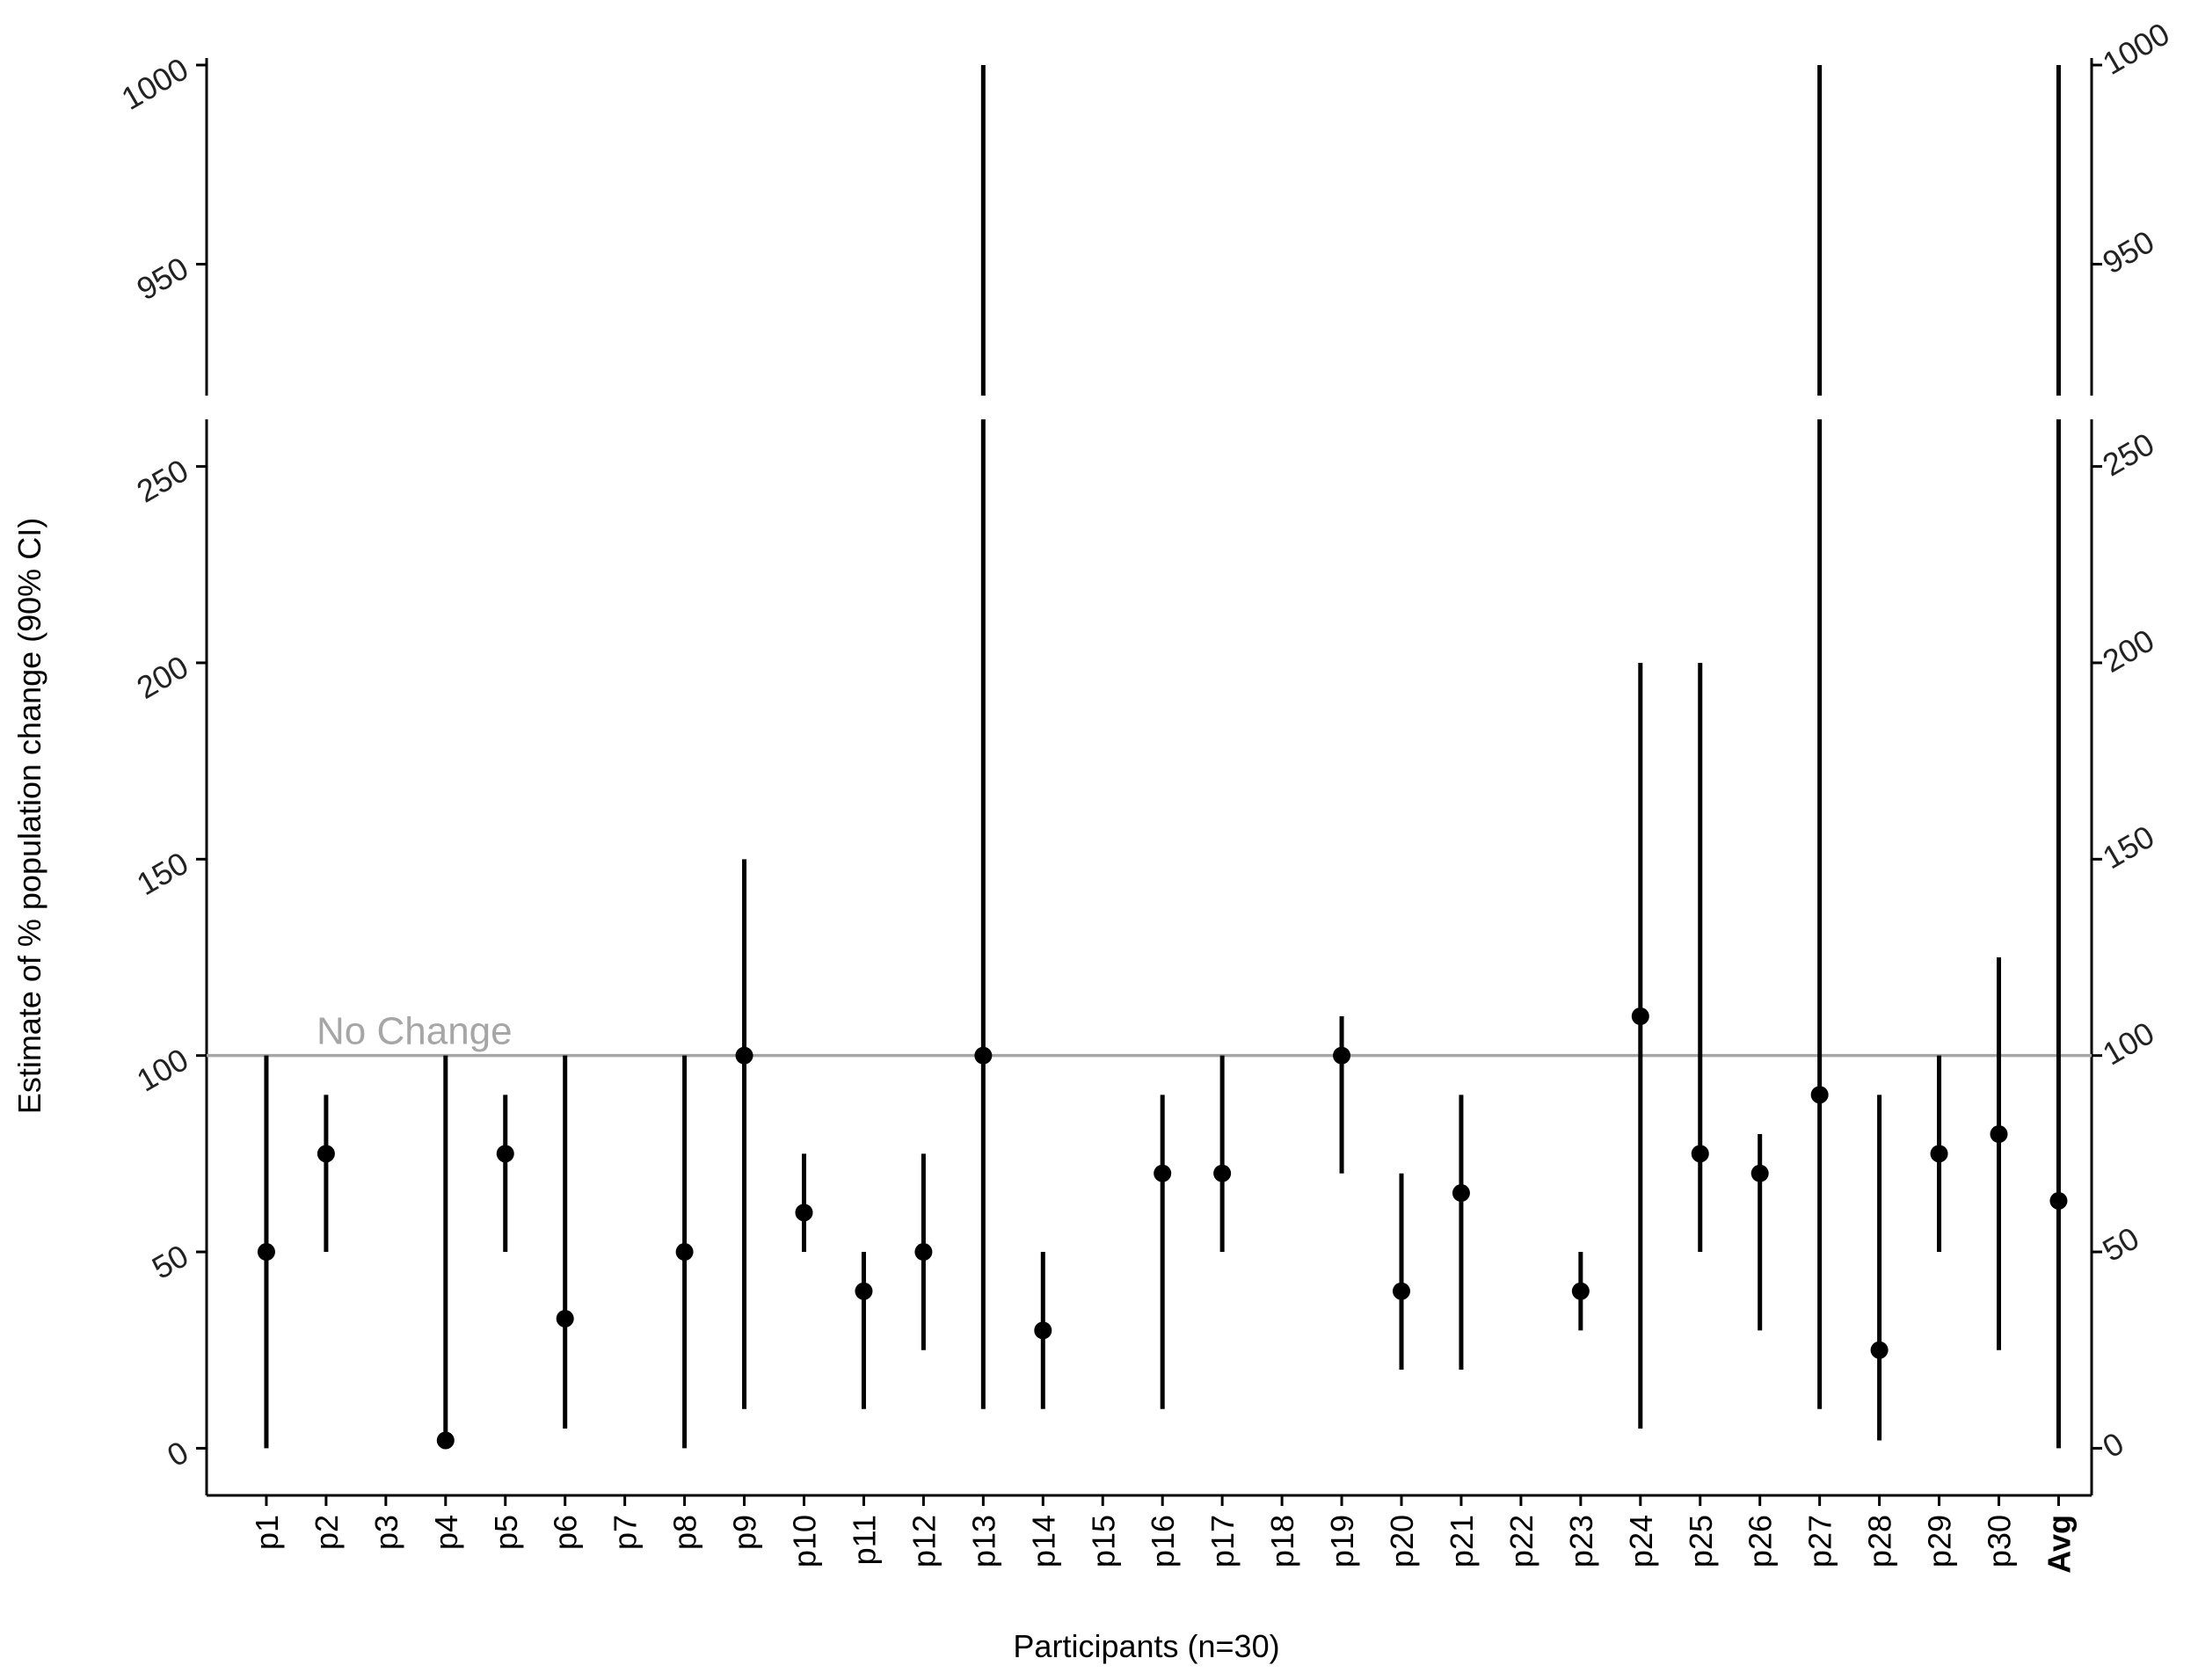 The height and width of the screenshot is (1680, 2198). What do you see at coordinates (267, 1532) in the screenshot?
I see `x-tick-label: p1` at bounding box center [267, 1532].